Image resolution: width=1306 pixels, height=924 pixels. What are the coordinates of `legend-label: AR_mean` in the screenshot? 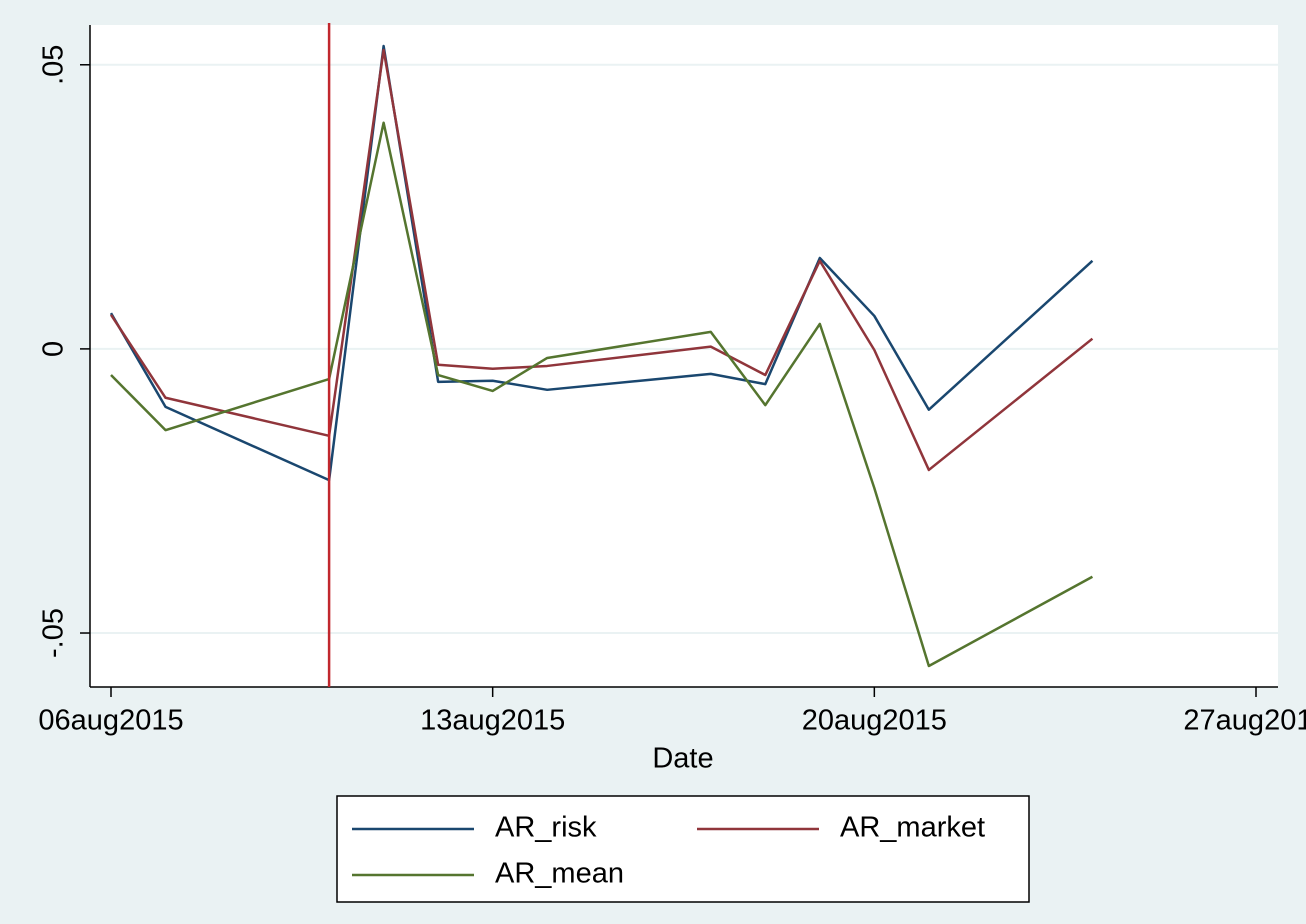 It's located at (559, 874).